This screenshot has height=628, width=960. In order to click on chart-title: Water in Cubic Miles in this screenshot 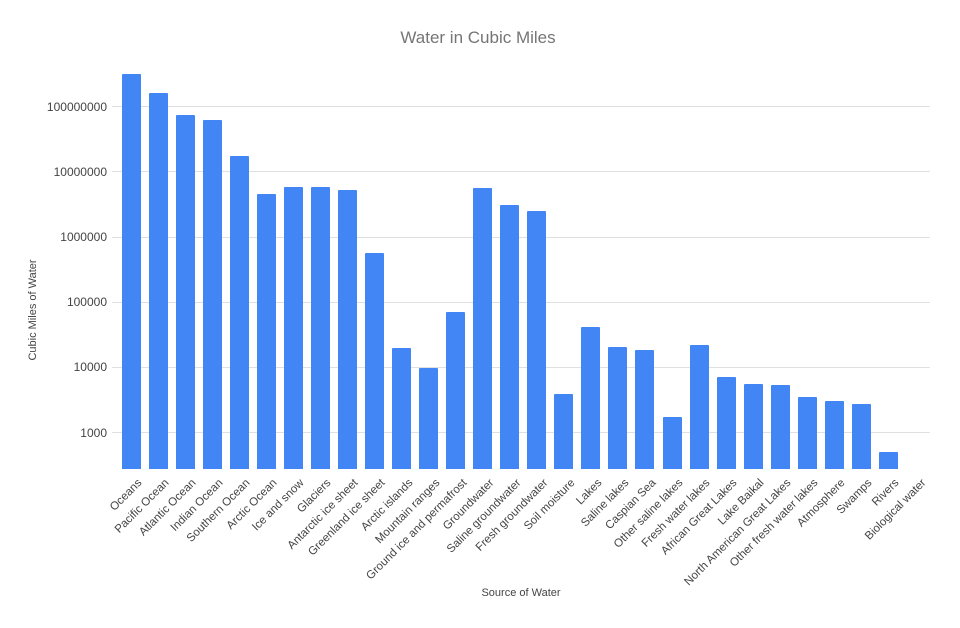, I will do `click(478, 37)`.